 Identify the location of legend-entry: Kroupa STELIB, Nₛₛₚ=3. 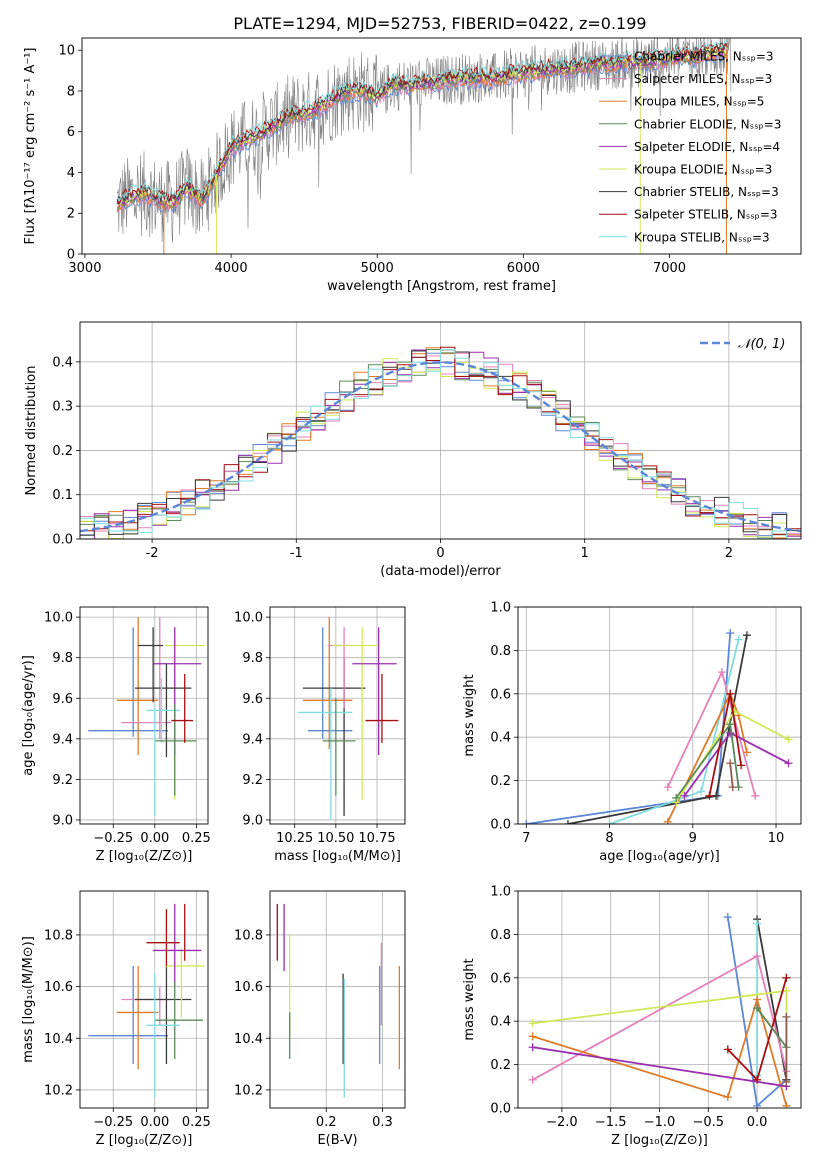
(702, 237).